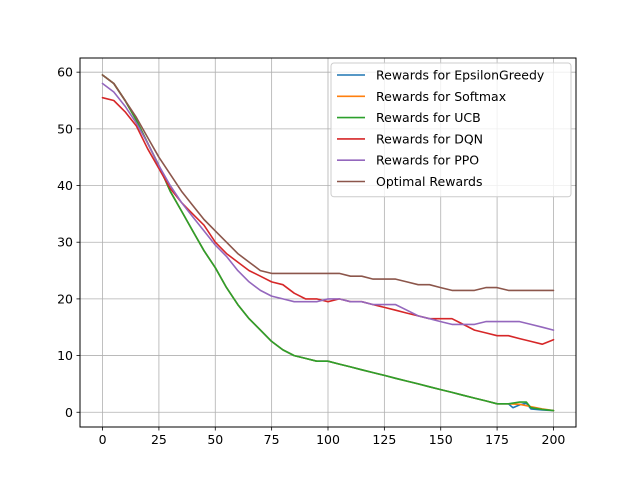  Describe the element at coordinates (65, 242) in the screenshot. I see `y-tick-label: 30` at that location.